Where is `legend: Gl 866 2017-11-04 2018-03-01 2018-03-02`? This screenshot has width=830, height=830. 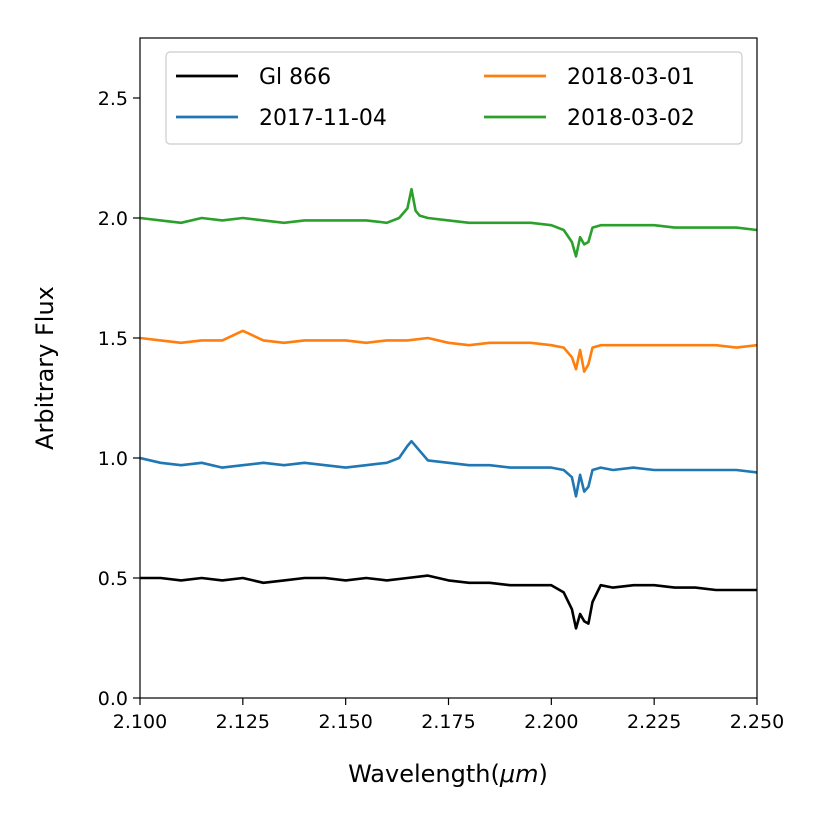
legend: Gl 866 2017-11-04 2018-03-01 2018-03-02 is located at coordinates (454, 98).